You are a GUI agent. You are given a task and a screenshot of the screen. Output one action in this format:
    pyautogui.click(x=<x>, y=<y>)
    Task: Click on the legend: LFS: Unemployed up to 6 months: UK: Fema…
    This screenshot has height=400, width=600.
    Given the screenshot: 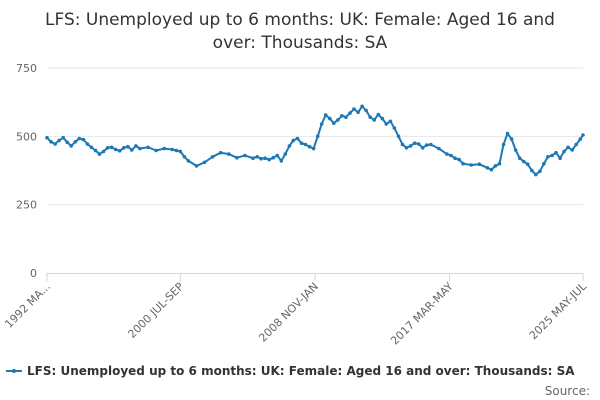 What is the action you would take?
    pyautogui.click(x=290, y=371)
    